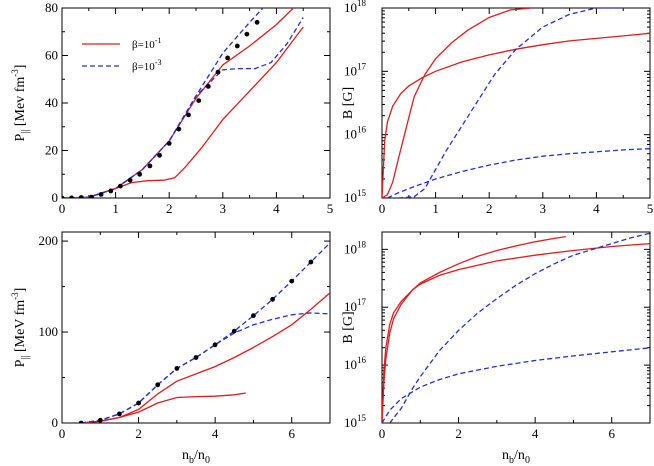 The image size is (654, 466). I want to click on series-line-beta1_lower, so click(183, 112).